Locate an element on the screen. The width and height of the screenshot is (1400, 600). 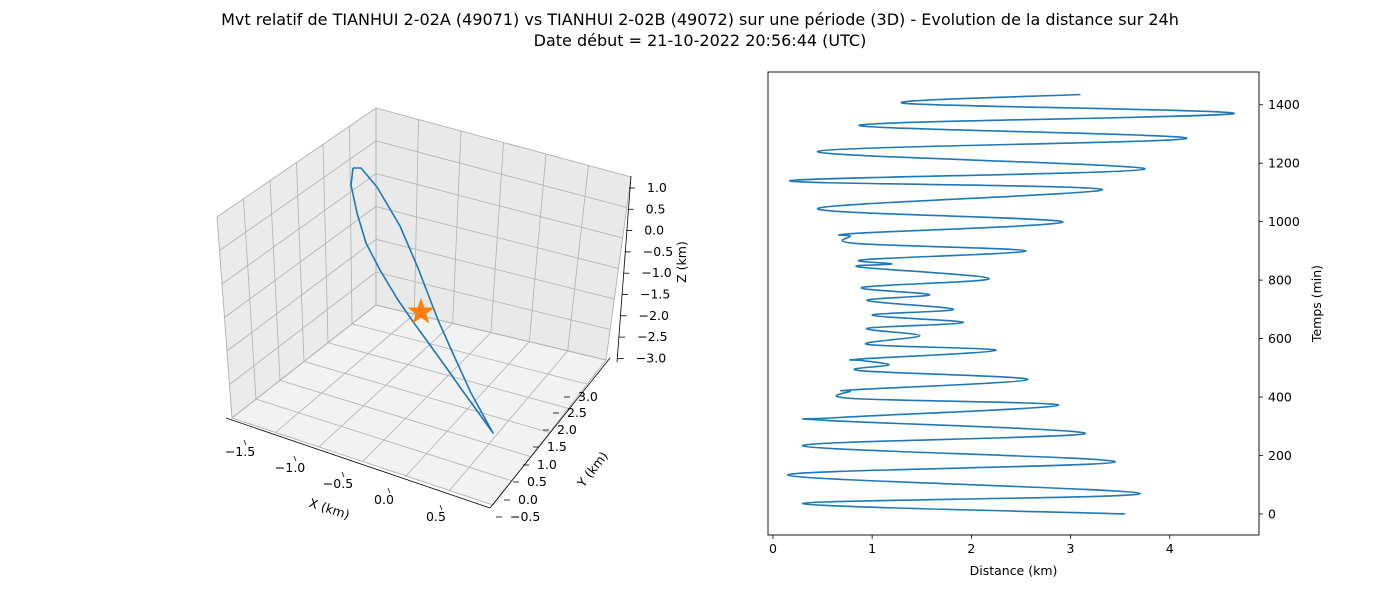
x-tick-label: 4 is located at coordinates (1170, 548).